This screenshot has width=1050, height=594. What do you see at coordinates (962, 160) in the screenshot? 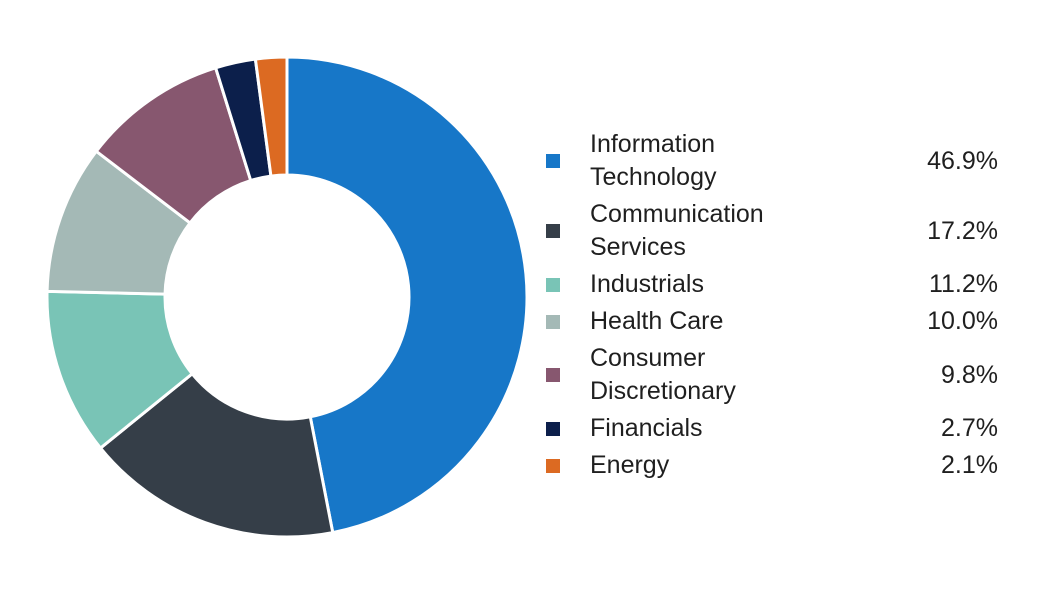
I see `legend-value: 46.9%` at bounding box center [962, 160].